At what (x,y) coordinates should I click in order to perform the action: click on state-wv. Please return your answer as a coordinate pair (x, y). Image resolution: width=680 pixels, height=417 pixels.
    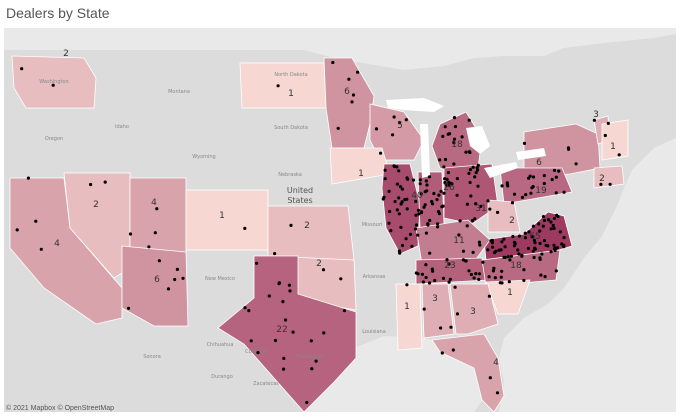
    Looking at the image, I should click on (504, 216).